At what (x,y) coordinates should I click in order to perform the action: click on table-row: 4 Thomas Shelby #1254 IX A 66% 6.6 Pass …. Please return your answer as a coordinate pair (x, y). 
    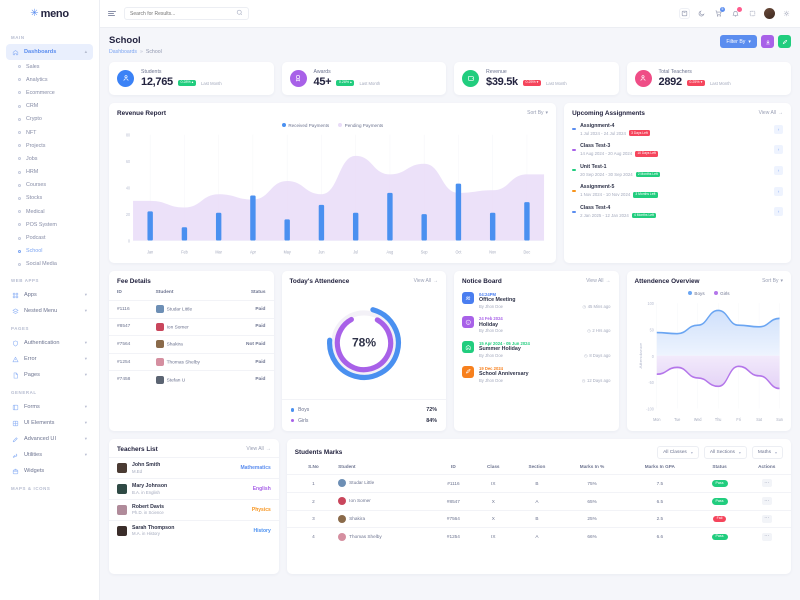
    Looking at the image, I should click on (538, 536).